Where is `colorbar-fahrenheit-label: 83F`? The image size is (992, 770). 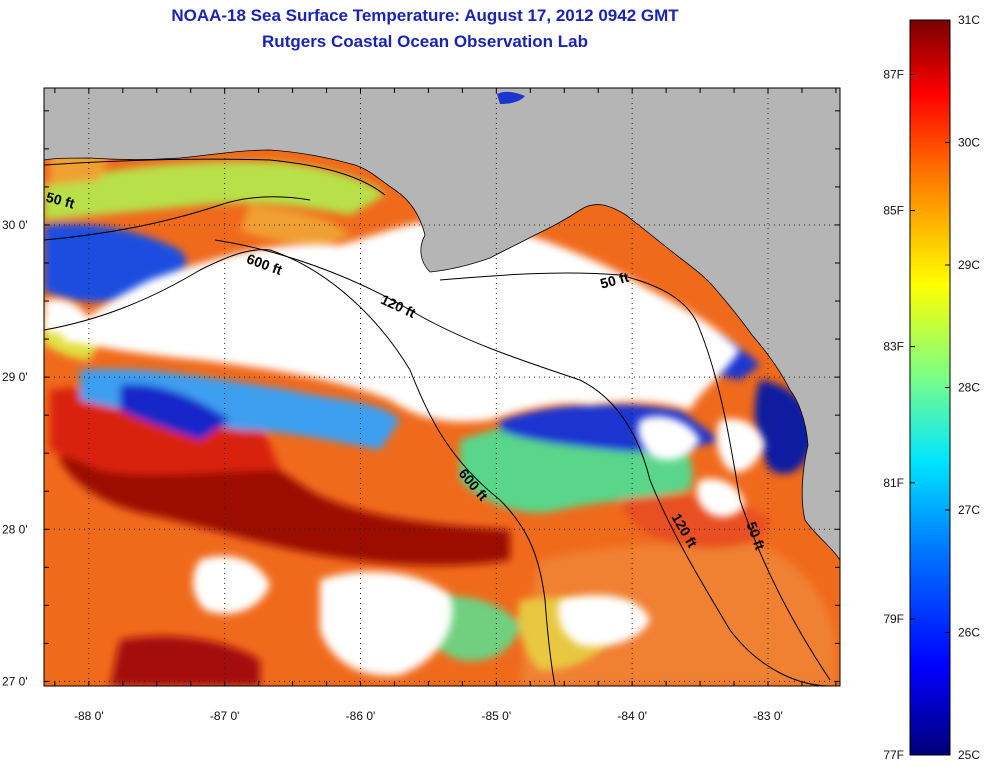
colorbar-fahrenheit-label: 83F is located at coordinates (893, 347).